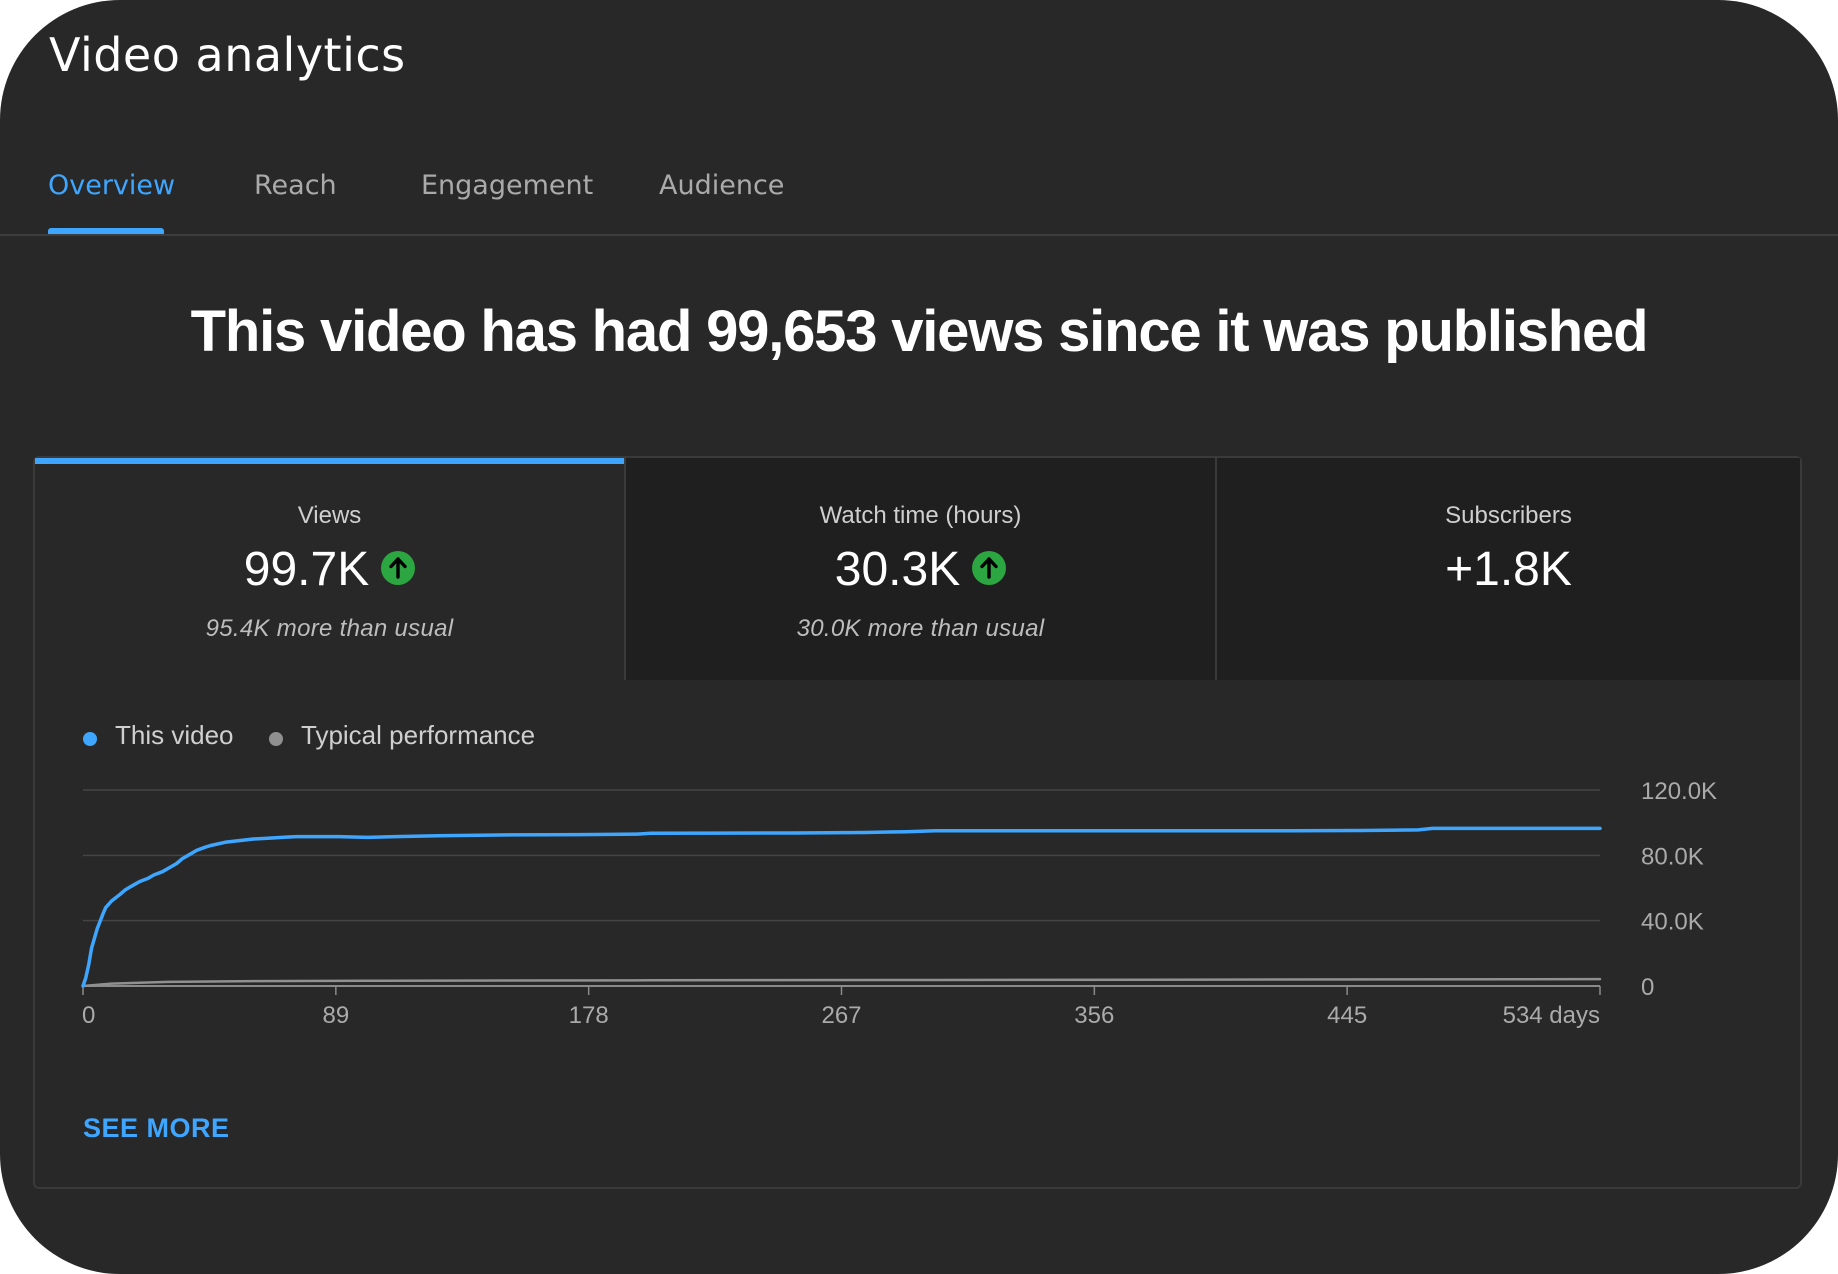  I want to click on metric-label: Subscribers, so click(1508, 515).